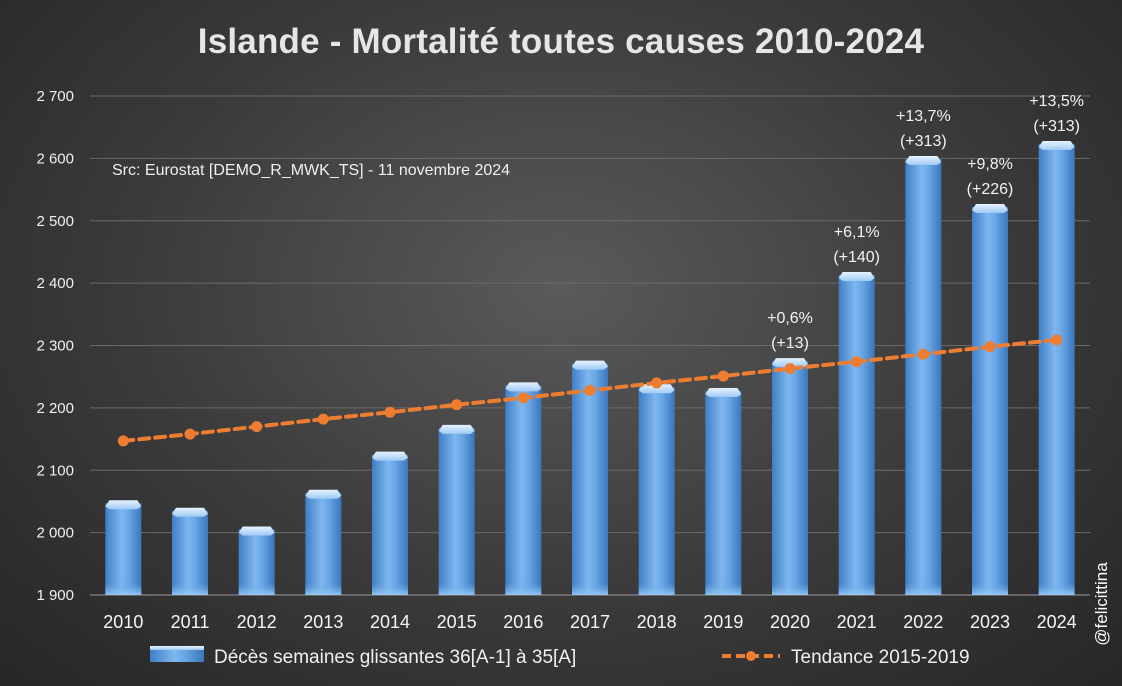 The width and height of the screenshot is (1122, 686). I want to click on annotation-delta: (+140), so click(856, 257).